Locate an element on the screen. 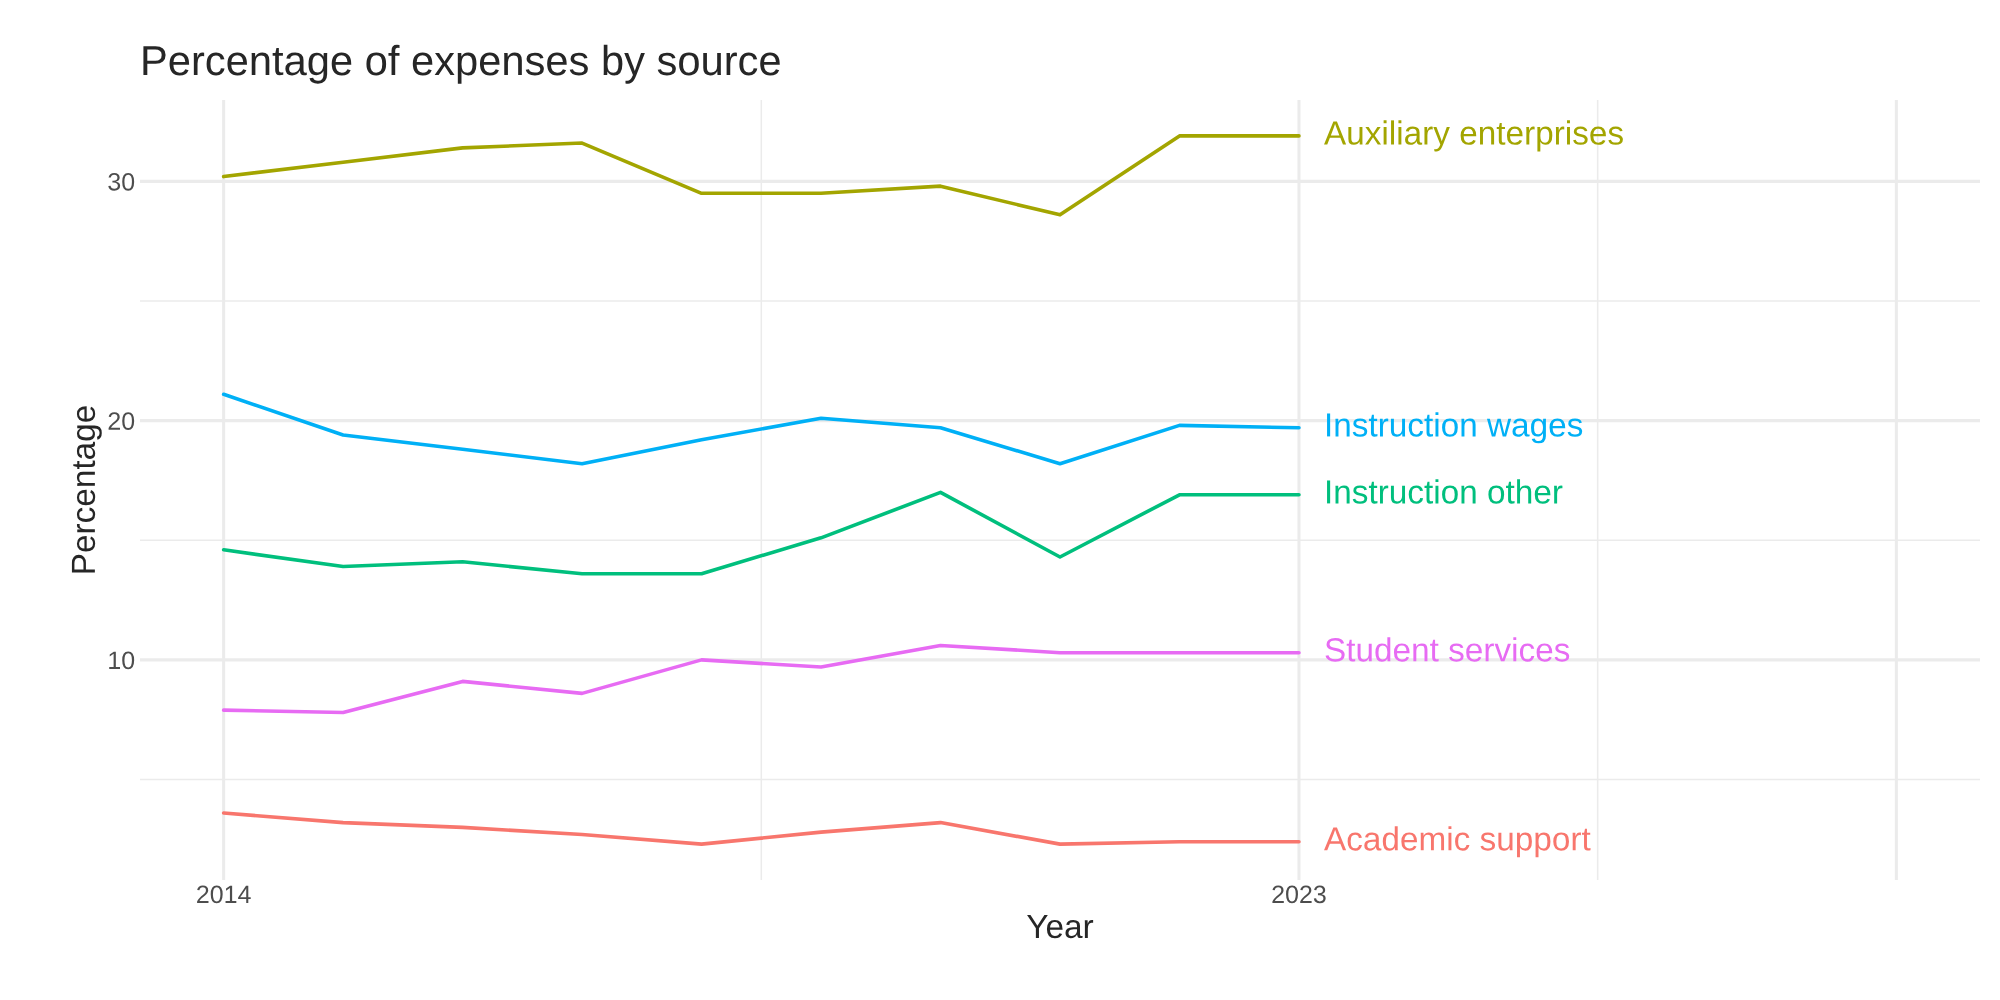 The height and width of the screenshot is (1000, 2000). series-label: Auxiliary enterprises is located at coordinates (1473, 136).